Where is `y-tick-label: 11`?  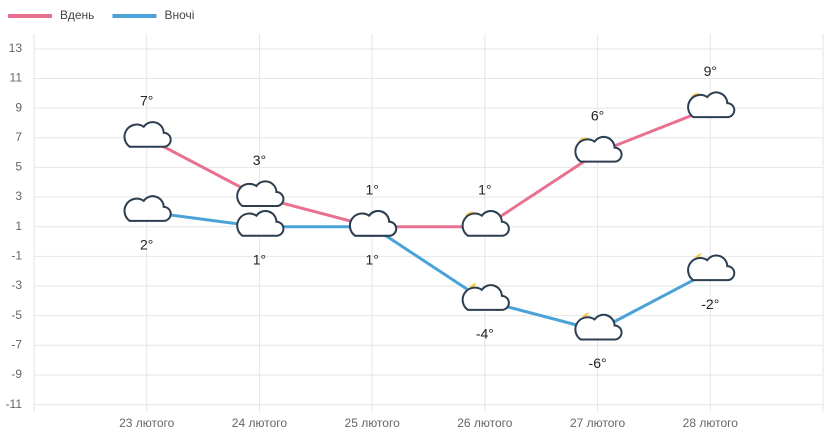
y-tick-label: 11 is located at coordinates (16, 78).